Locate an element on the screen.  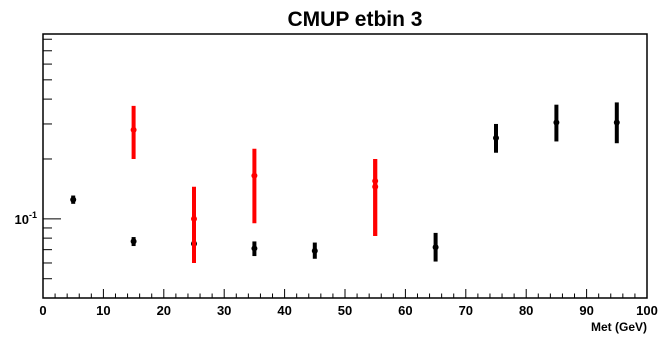
x-tick-label: 70 is located at coordinates (466, 310).